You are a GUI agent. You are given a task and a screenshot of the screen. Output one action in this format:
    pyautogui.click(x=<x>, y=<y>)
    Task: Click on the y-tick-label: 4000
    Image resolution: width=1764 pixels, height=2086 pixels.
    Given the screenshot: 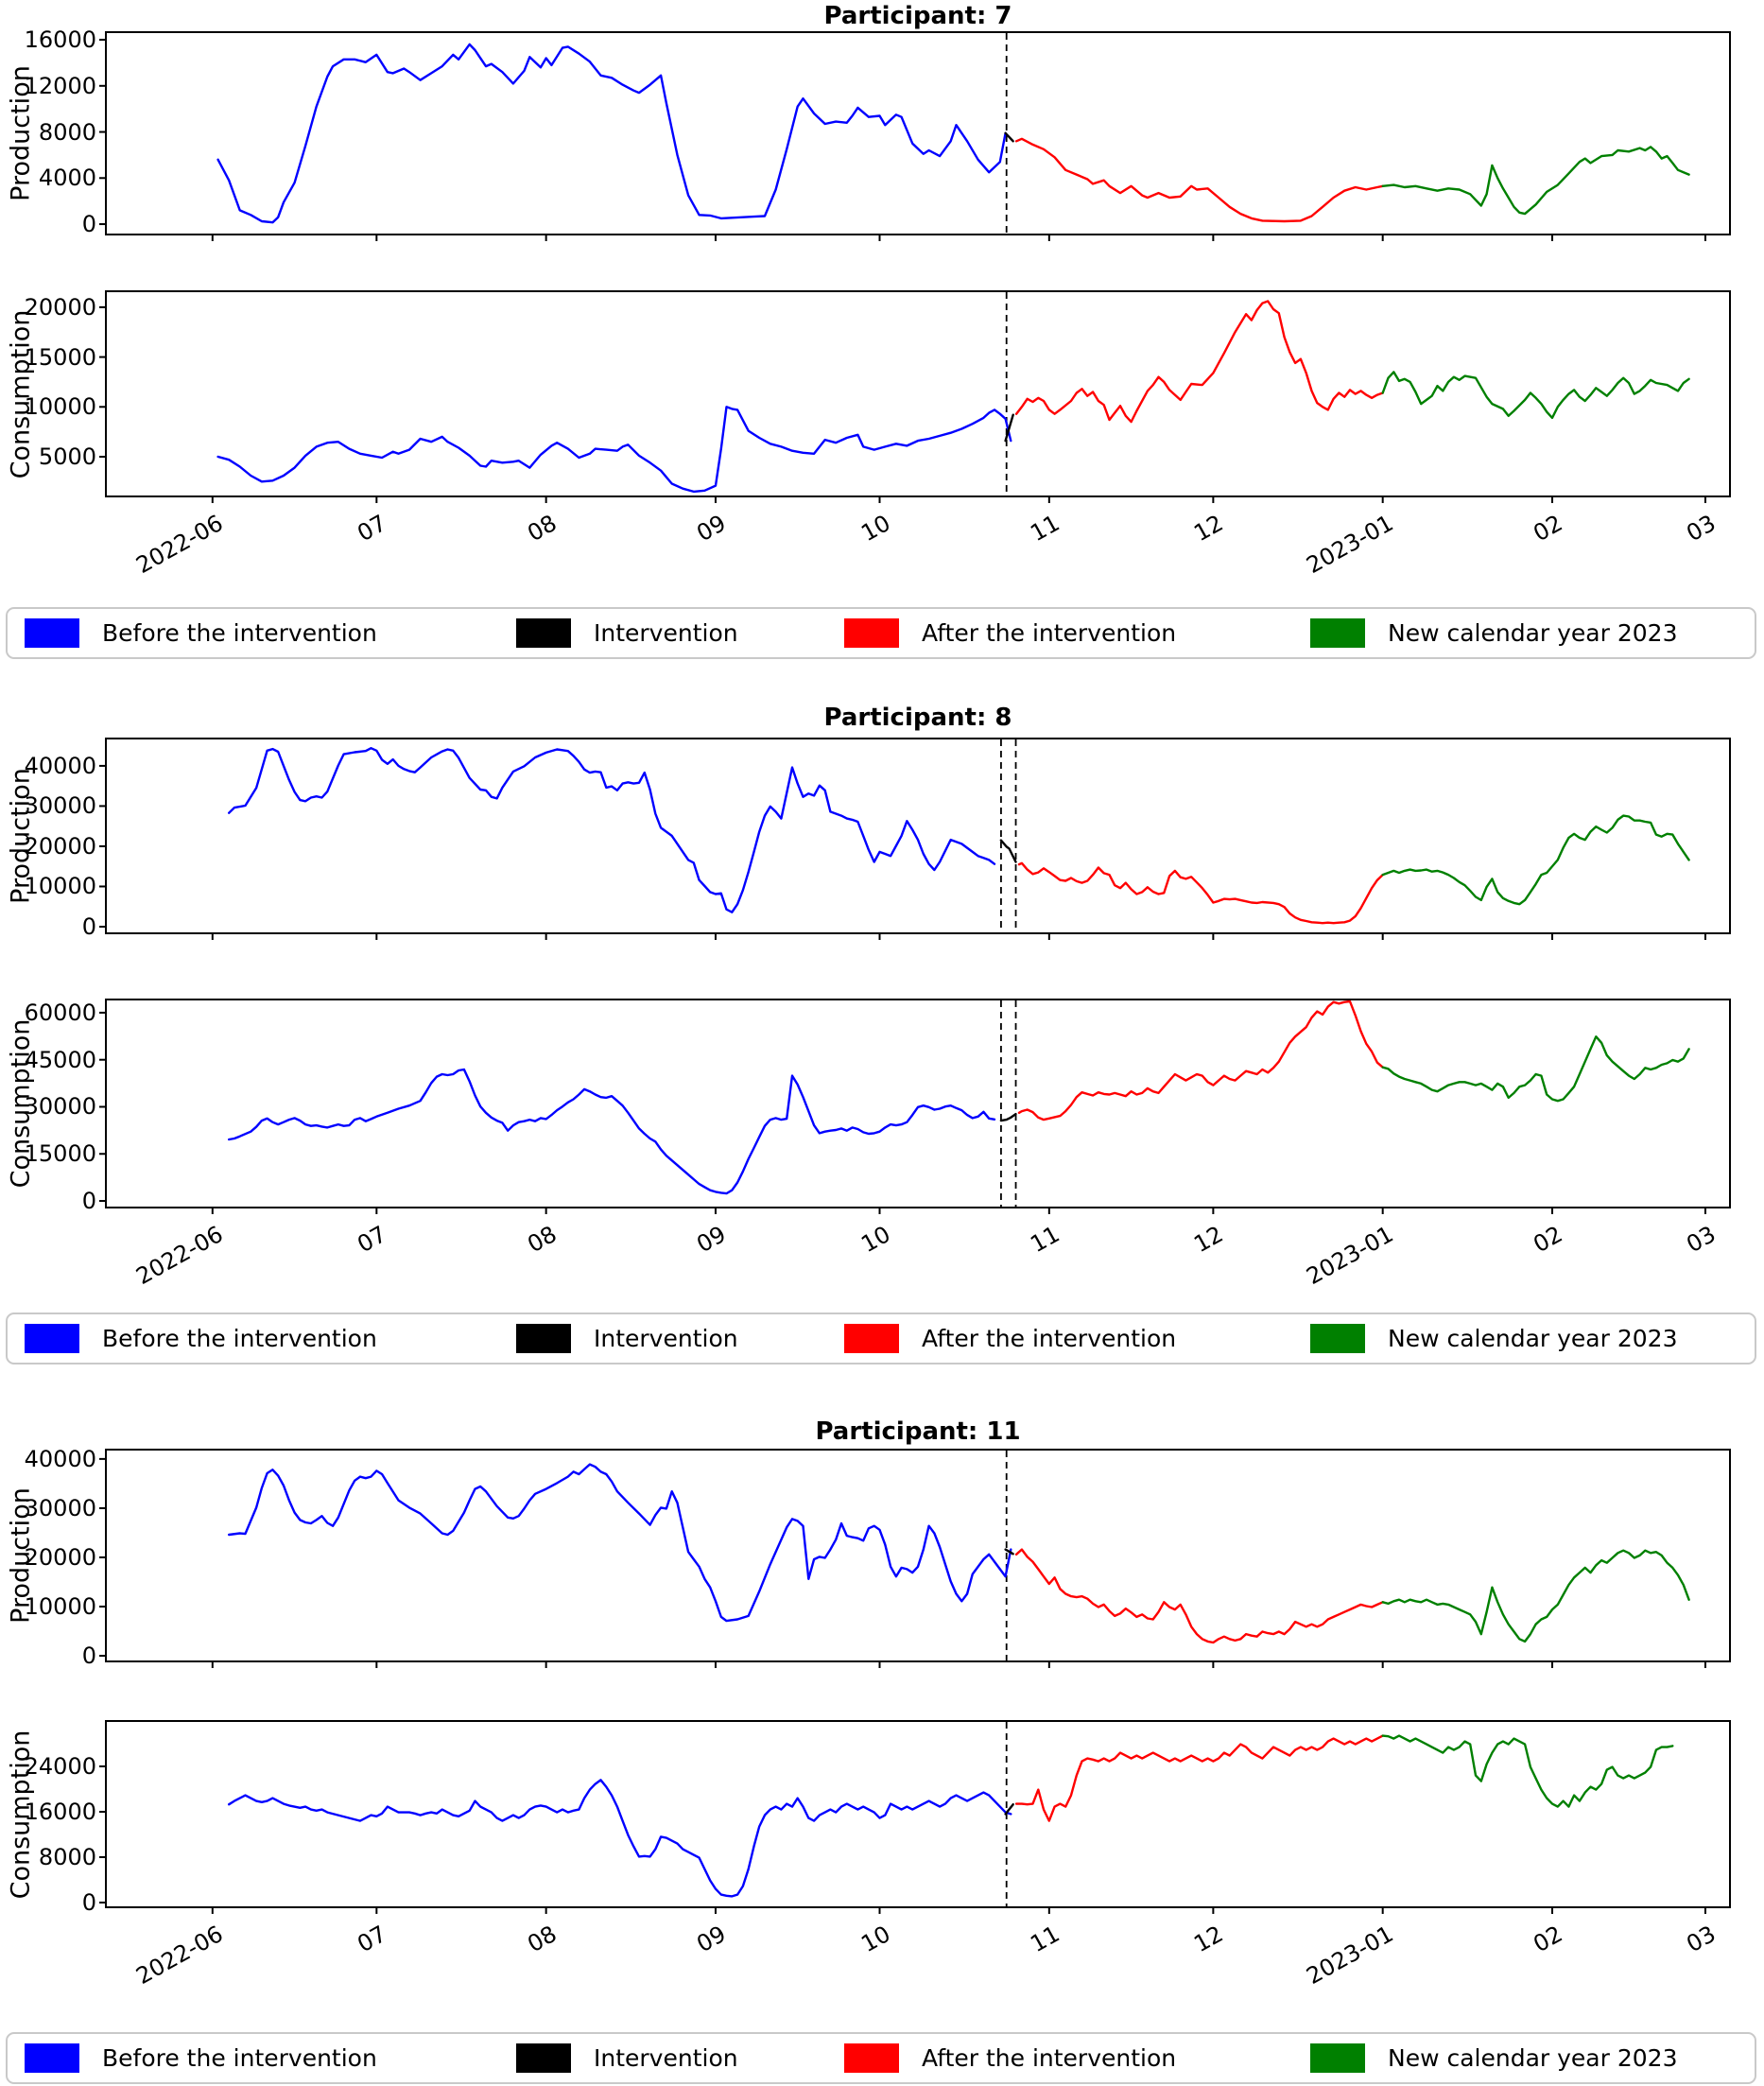 What is the action you would take?
    pyautogui.click(x=67, y=178)
    